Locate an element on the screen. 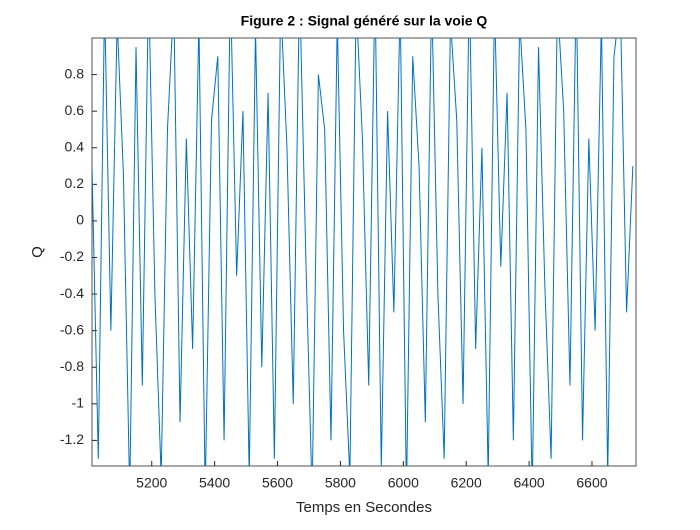 The height and width of the screenshot is (530, 700). x-tick-label: 5800 is located at coordinates (340, 483).